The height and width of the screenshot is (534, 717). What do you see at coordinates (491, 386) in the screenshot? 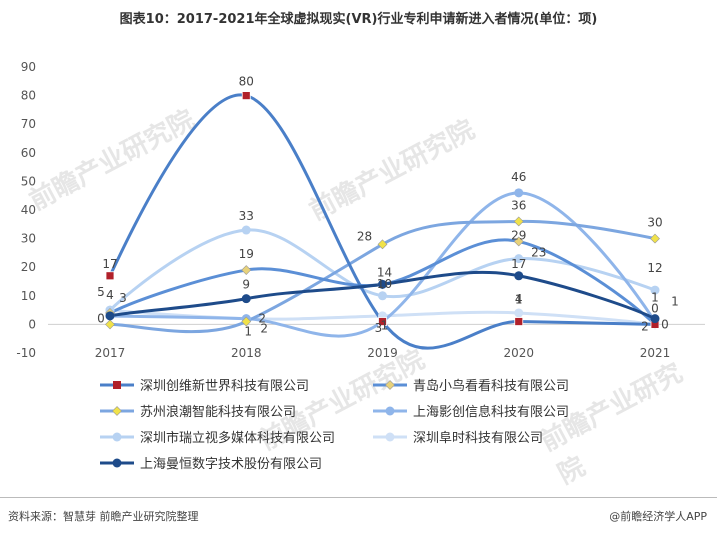
I see `legend-label: 青岛小鸟看看科技有限公司` at bounding box center [491, 386].